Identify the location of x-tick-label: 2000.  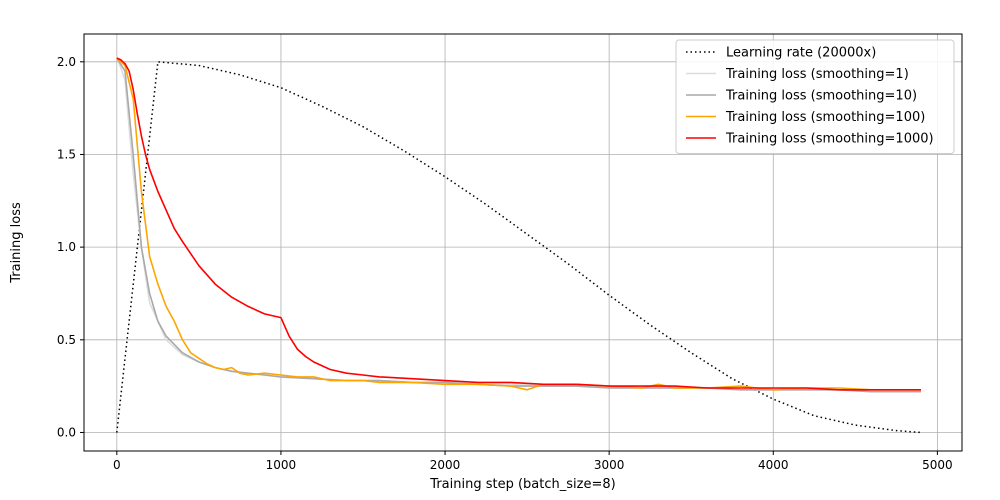
(445, 465).